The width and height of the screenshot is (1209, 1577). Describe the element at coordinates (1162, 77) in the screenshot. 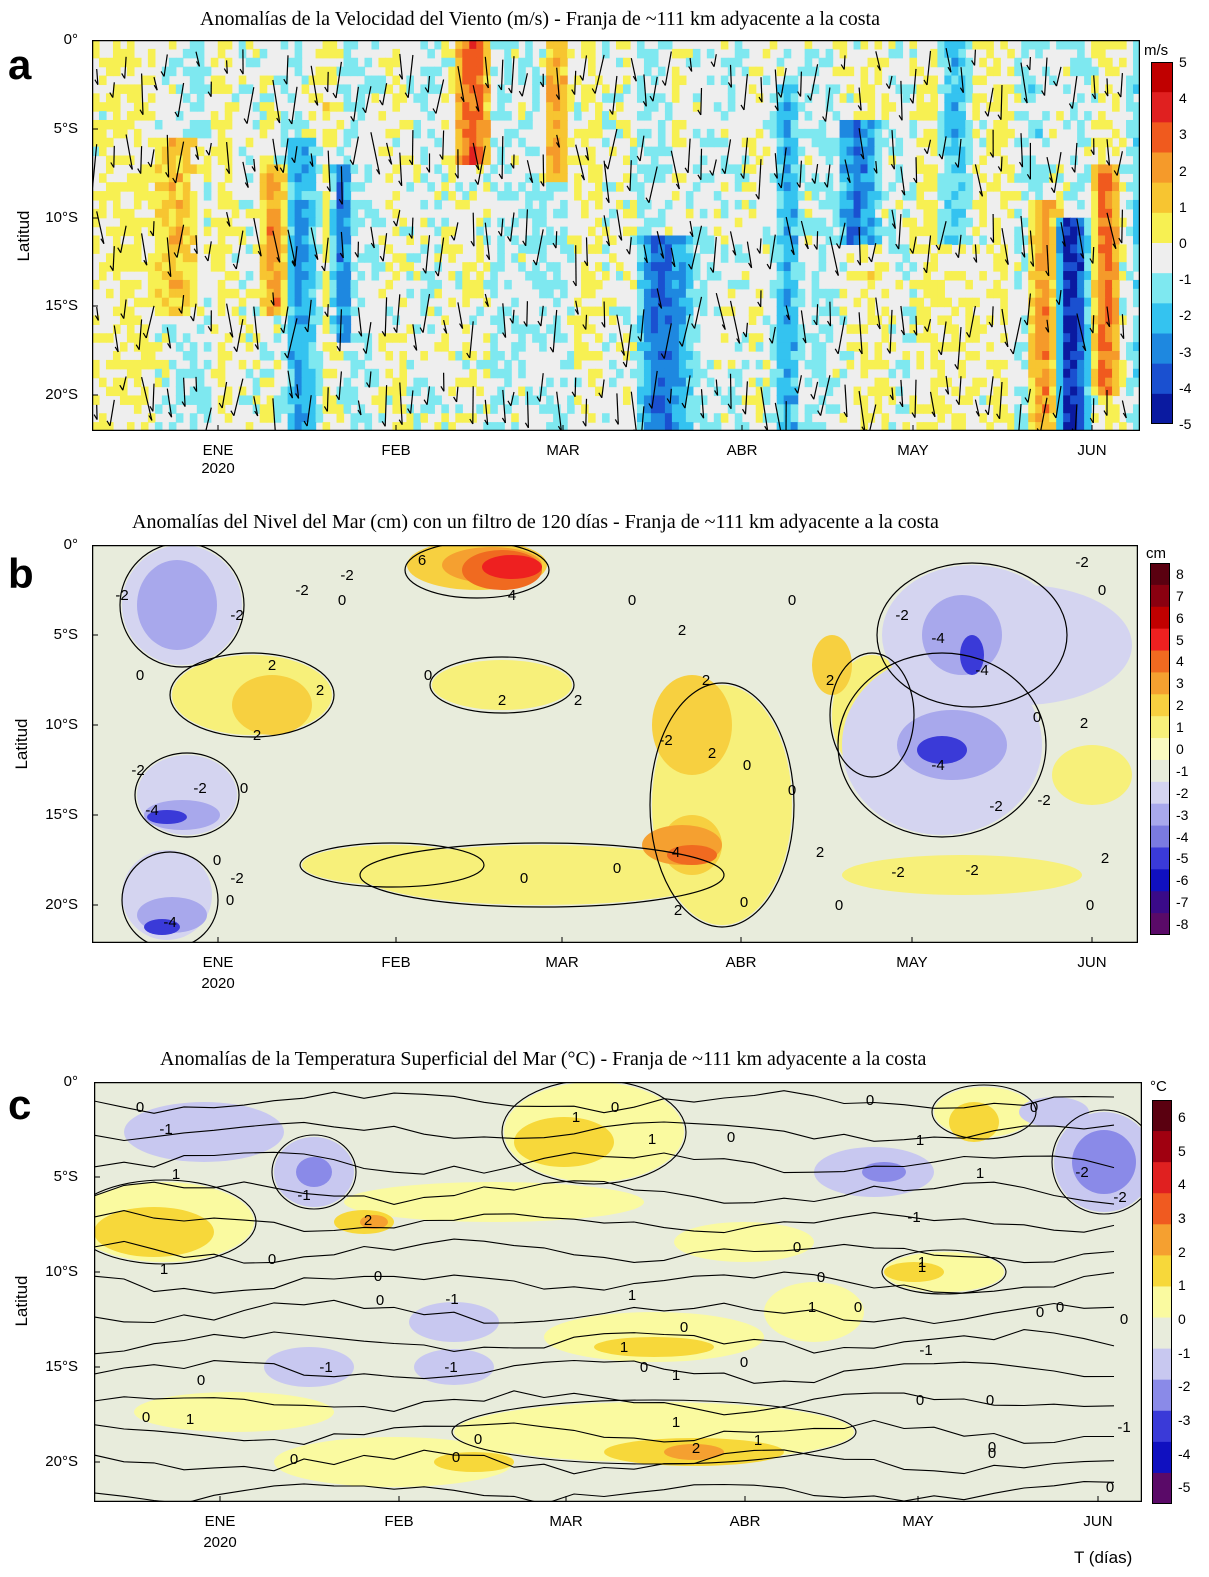

I see `colorbar-swatch` at that location.